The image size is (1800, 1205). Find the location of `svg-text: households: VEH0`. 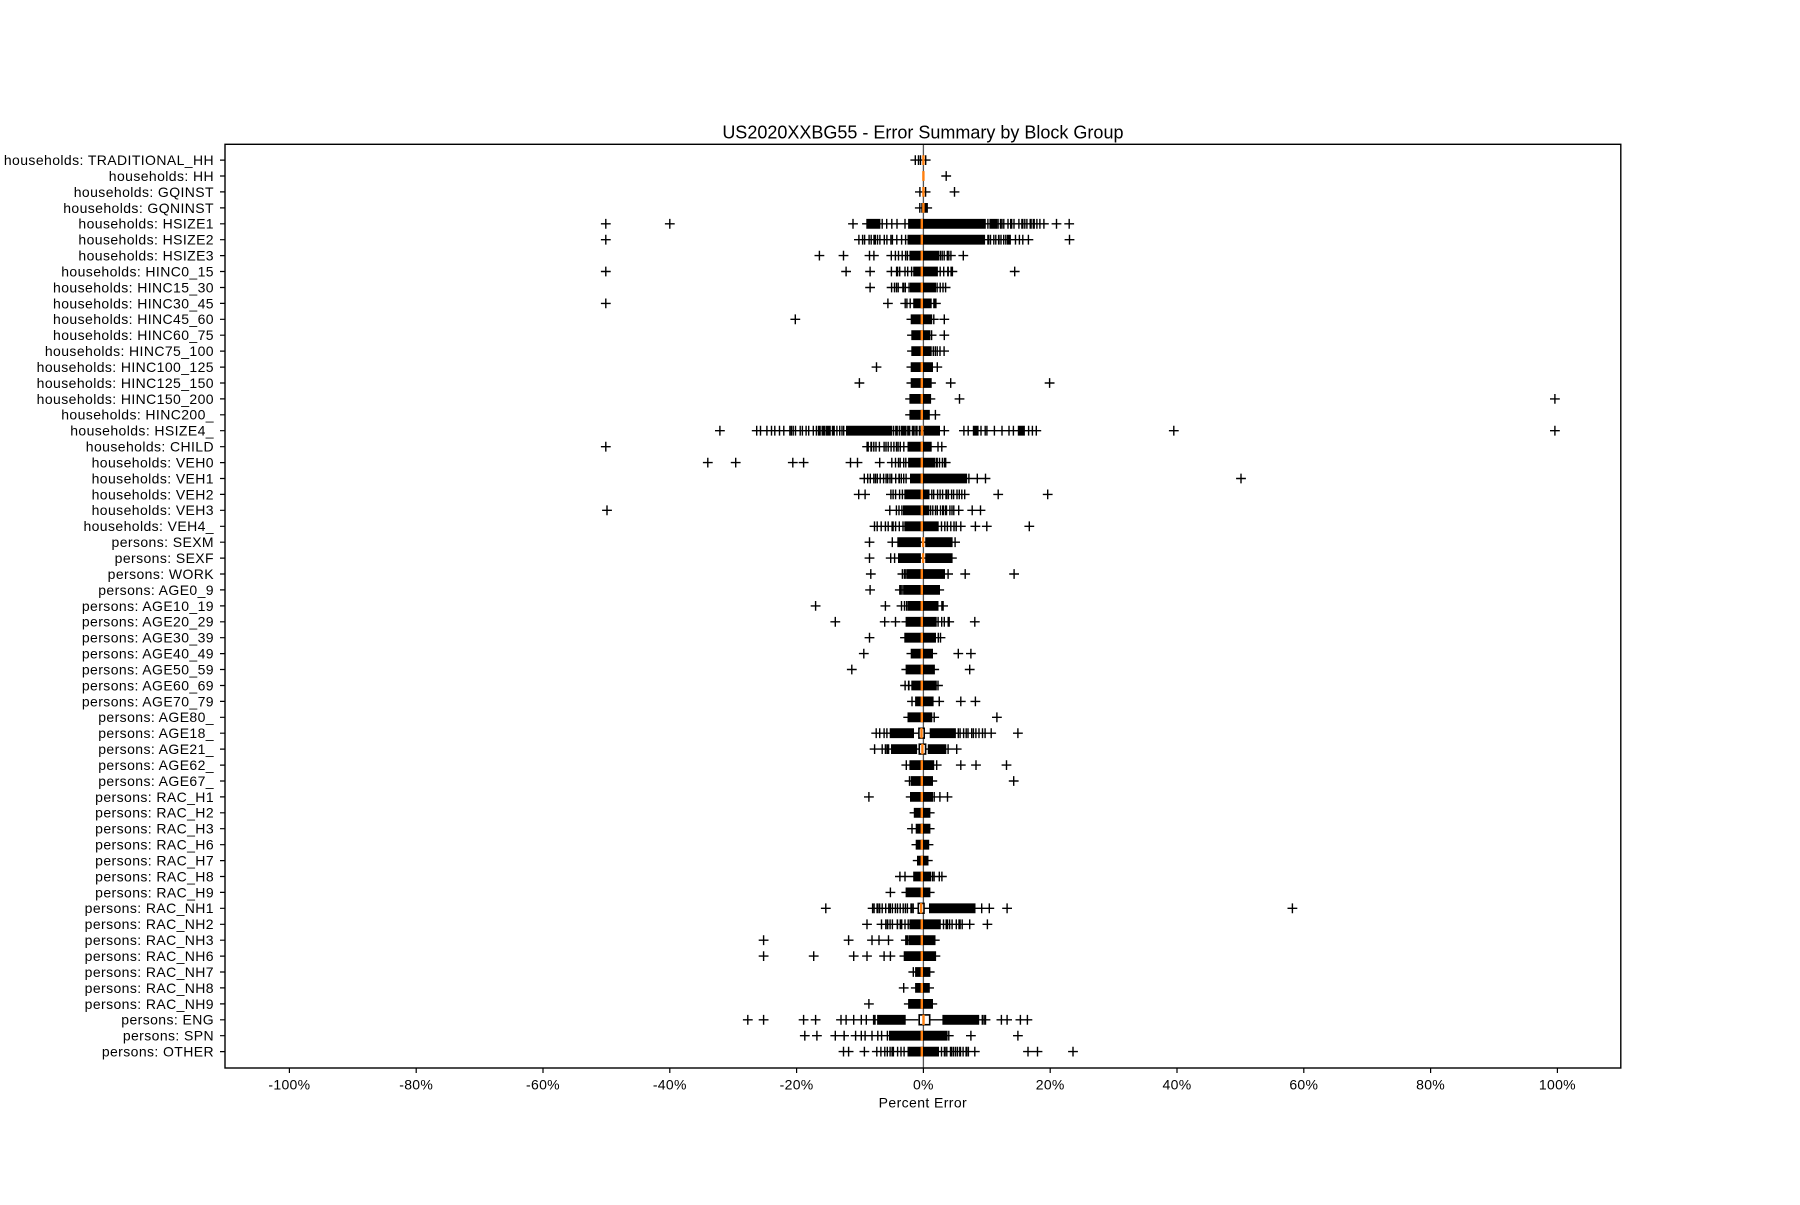

svg-text: households: VEH0 is located at coordinates (153, 463).